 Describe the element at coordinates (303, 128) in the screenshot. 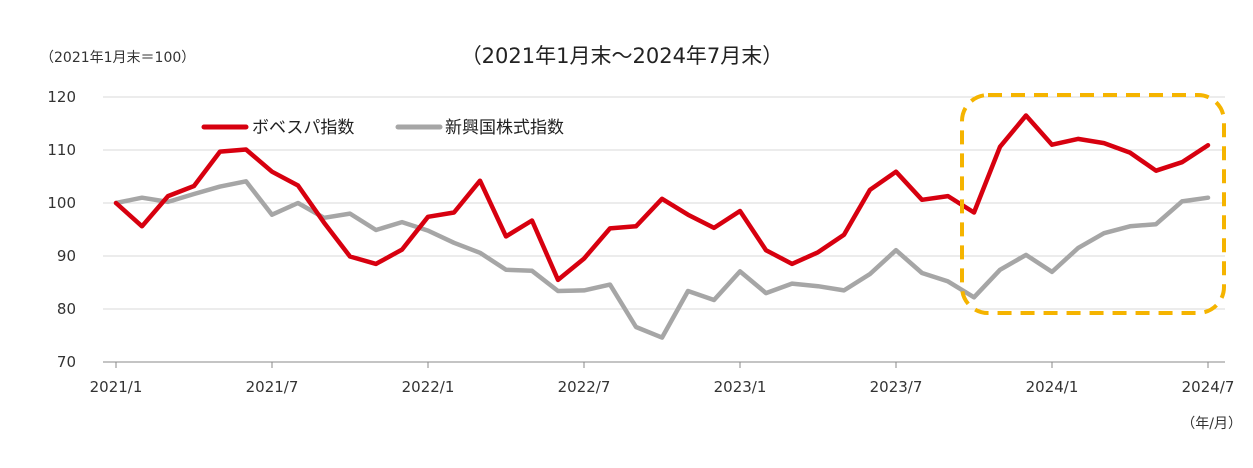

I see `legend-label-bovespa: ボベスパ指数` at that location.